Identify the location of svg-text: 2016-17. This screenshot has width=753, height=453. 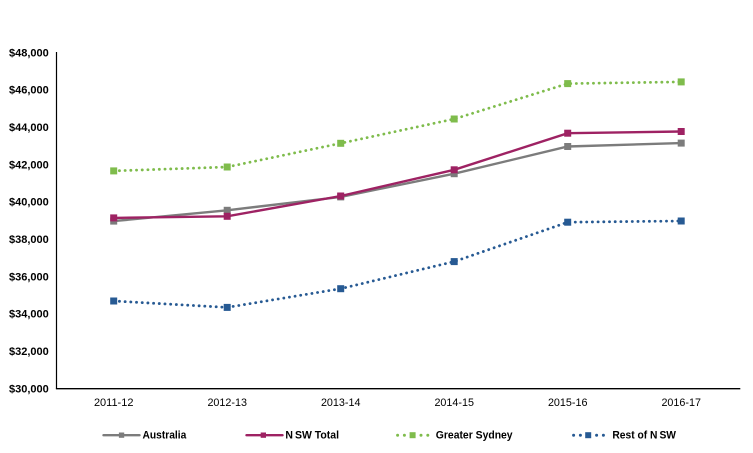
(681, 403).